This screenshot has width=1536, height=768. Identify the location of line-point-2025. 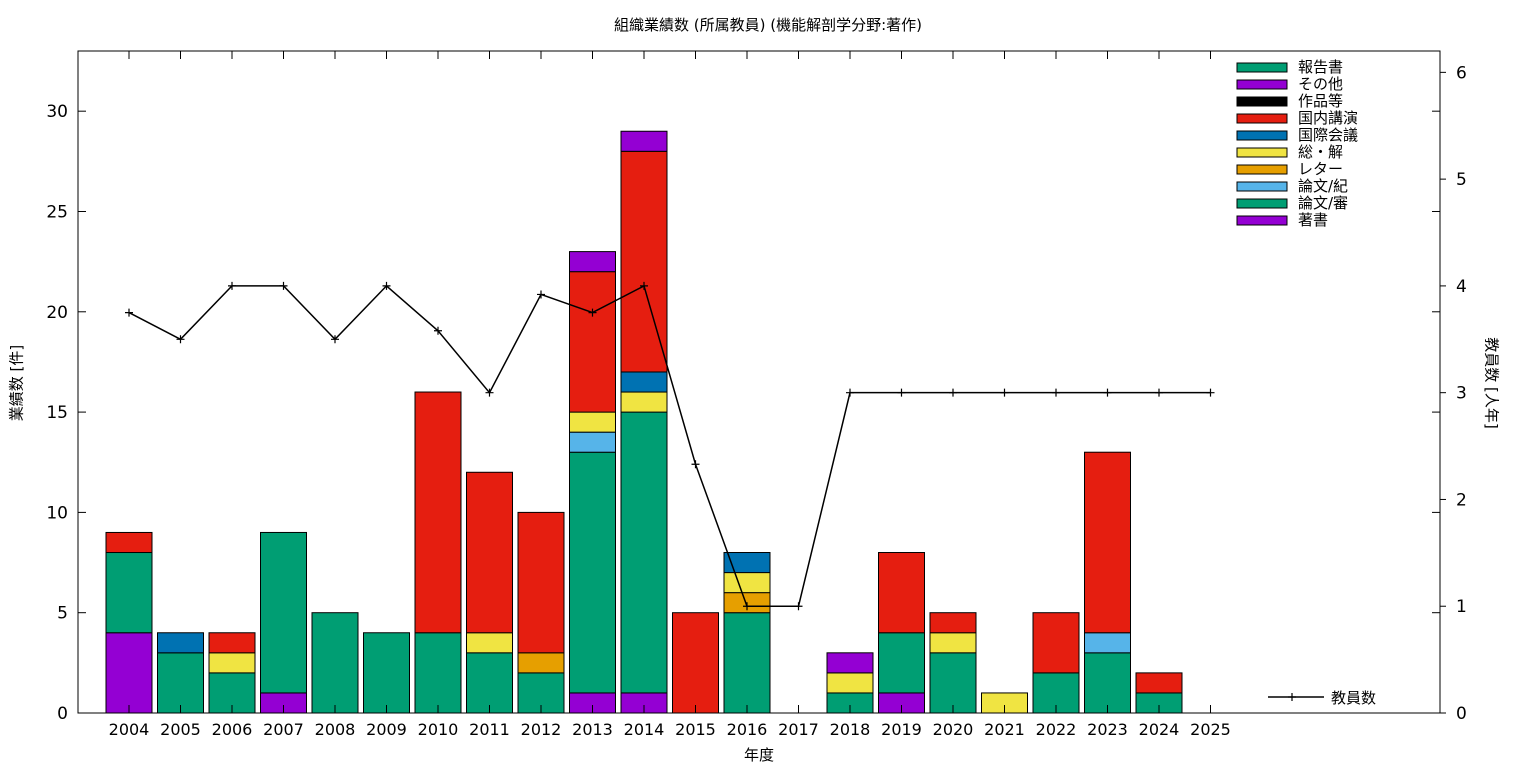
(1210, 392).